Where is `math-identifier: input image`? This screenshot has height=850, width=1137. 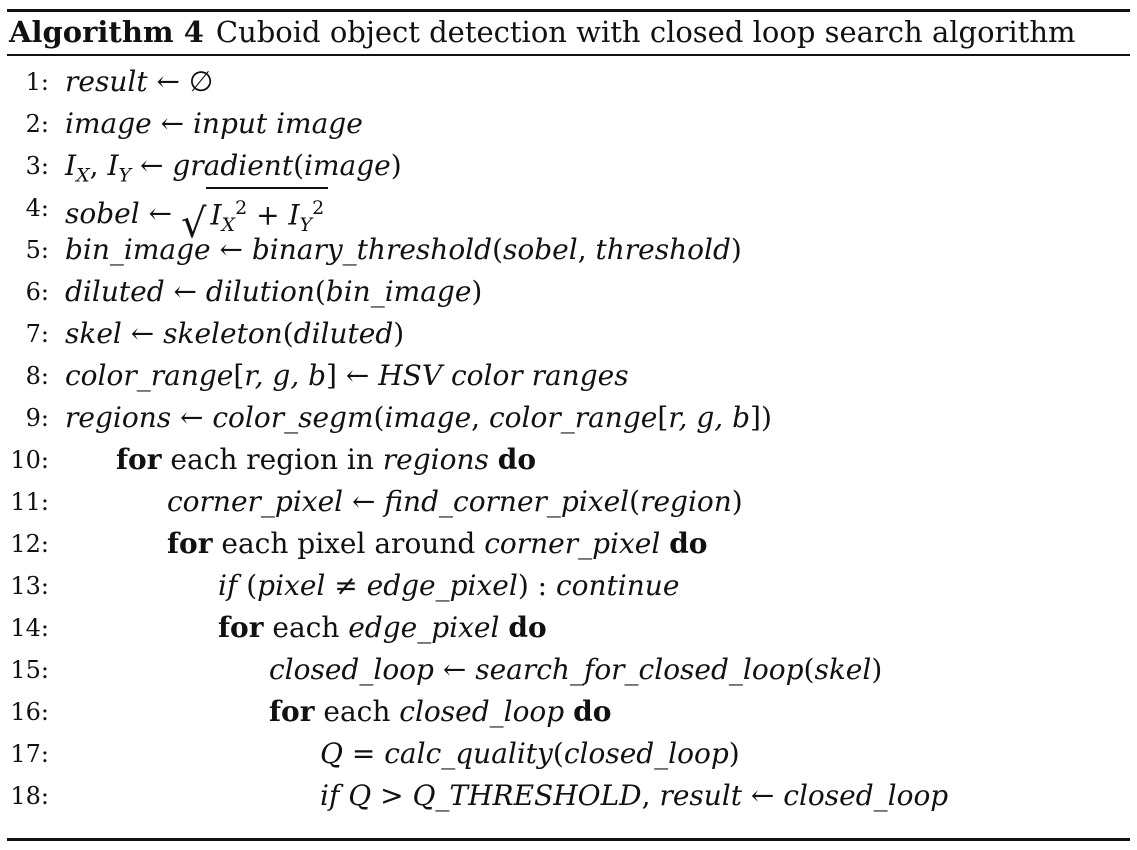
math-identifier: input image is located at coordinates (277, 123).